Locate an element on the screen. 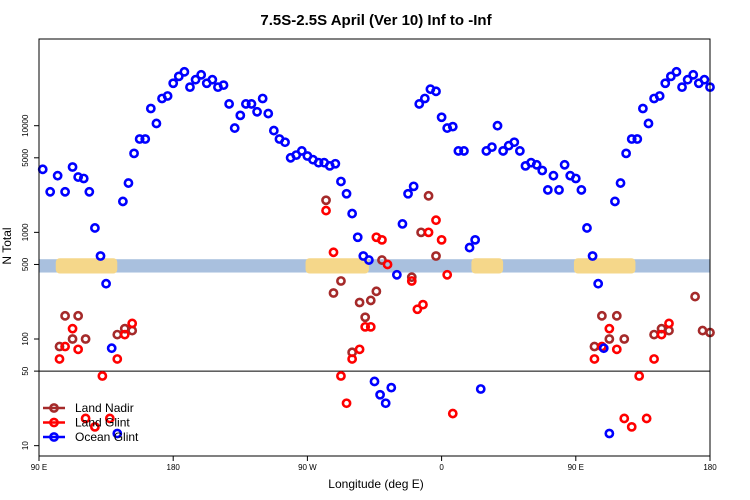 This screenshot has height=500, width=750. legend-marker-ocean-glint is located at coordinates (54, 437).